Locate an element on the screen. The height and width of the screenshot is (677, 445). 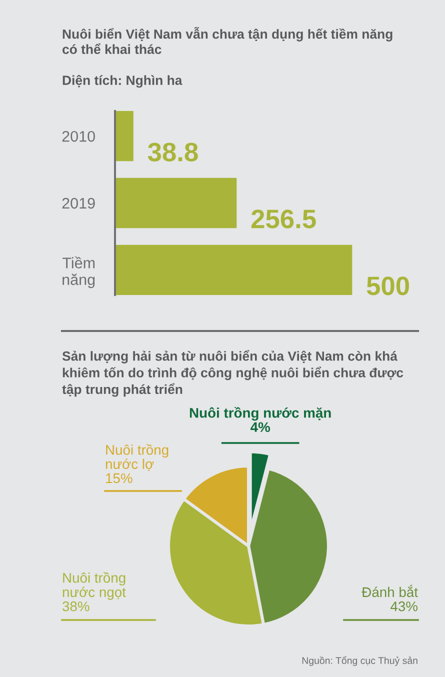
y-tick-label: Tiềm năng is located at coordinates (78, 272).